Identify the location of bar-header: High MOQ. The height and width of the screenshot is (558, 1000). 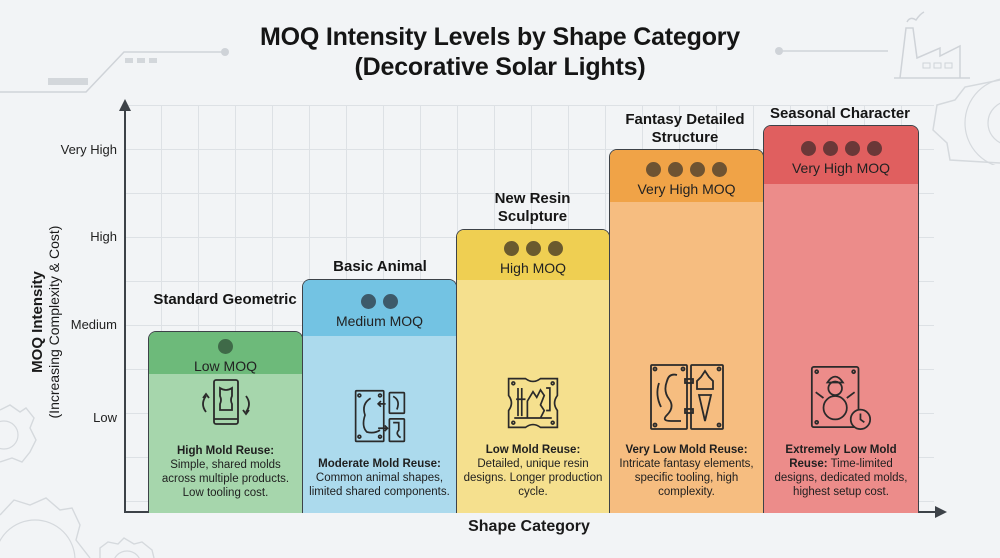
(533, 255).